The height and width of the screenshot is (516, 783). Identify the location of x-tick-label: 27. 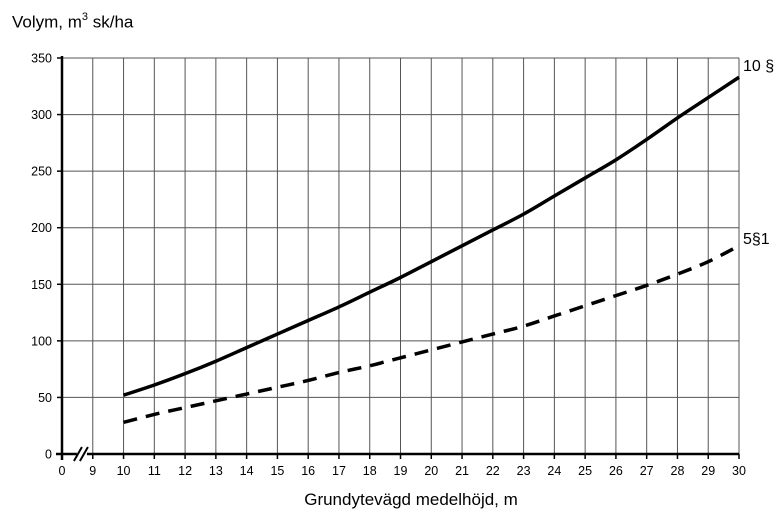
(647, 471).